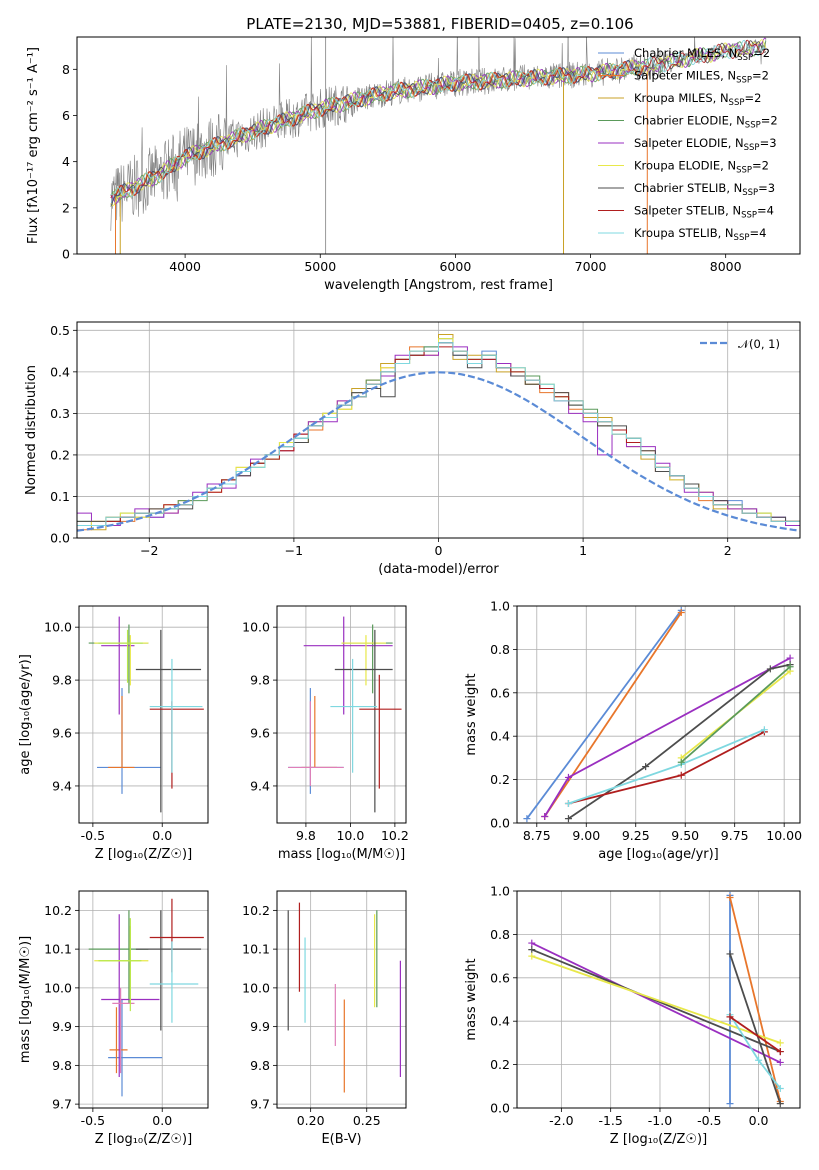 Image resolution: width=819 pixels, height=1170 pixels. What do you see at coordinates (500, 736) in the screenshot?
I see `tick-label-y: 0.4` at bounding box center [500, 736].